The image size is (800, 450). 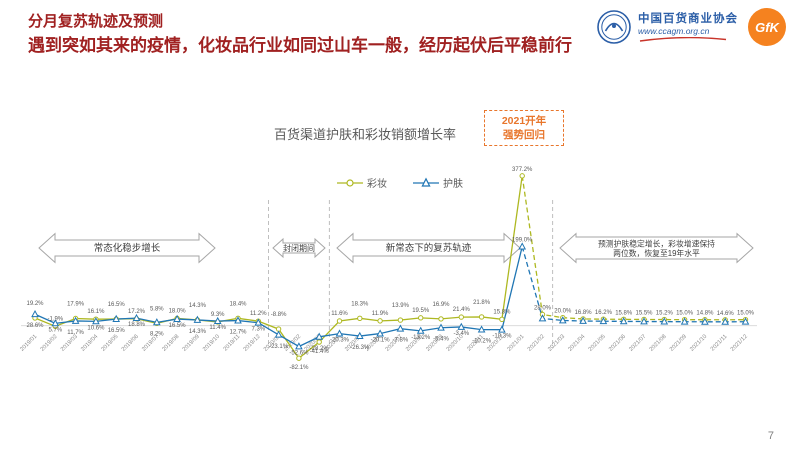 What do you see at coordinates (279, 315) in the screenshot?
I see `svg-text: -8.8%` at bounding box center [279, 315].